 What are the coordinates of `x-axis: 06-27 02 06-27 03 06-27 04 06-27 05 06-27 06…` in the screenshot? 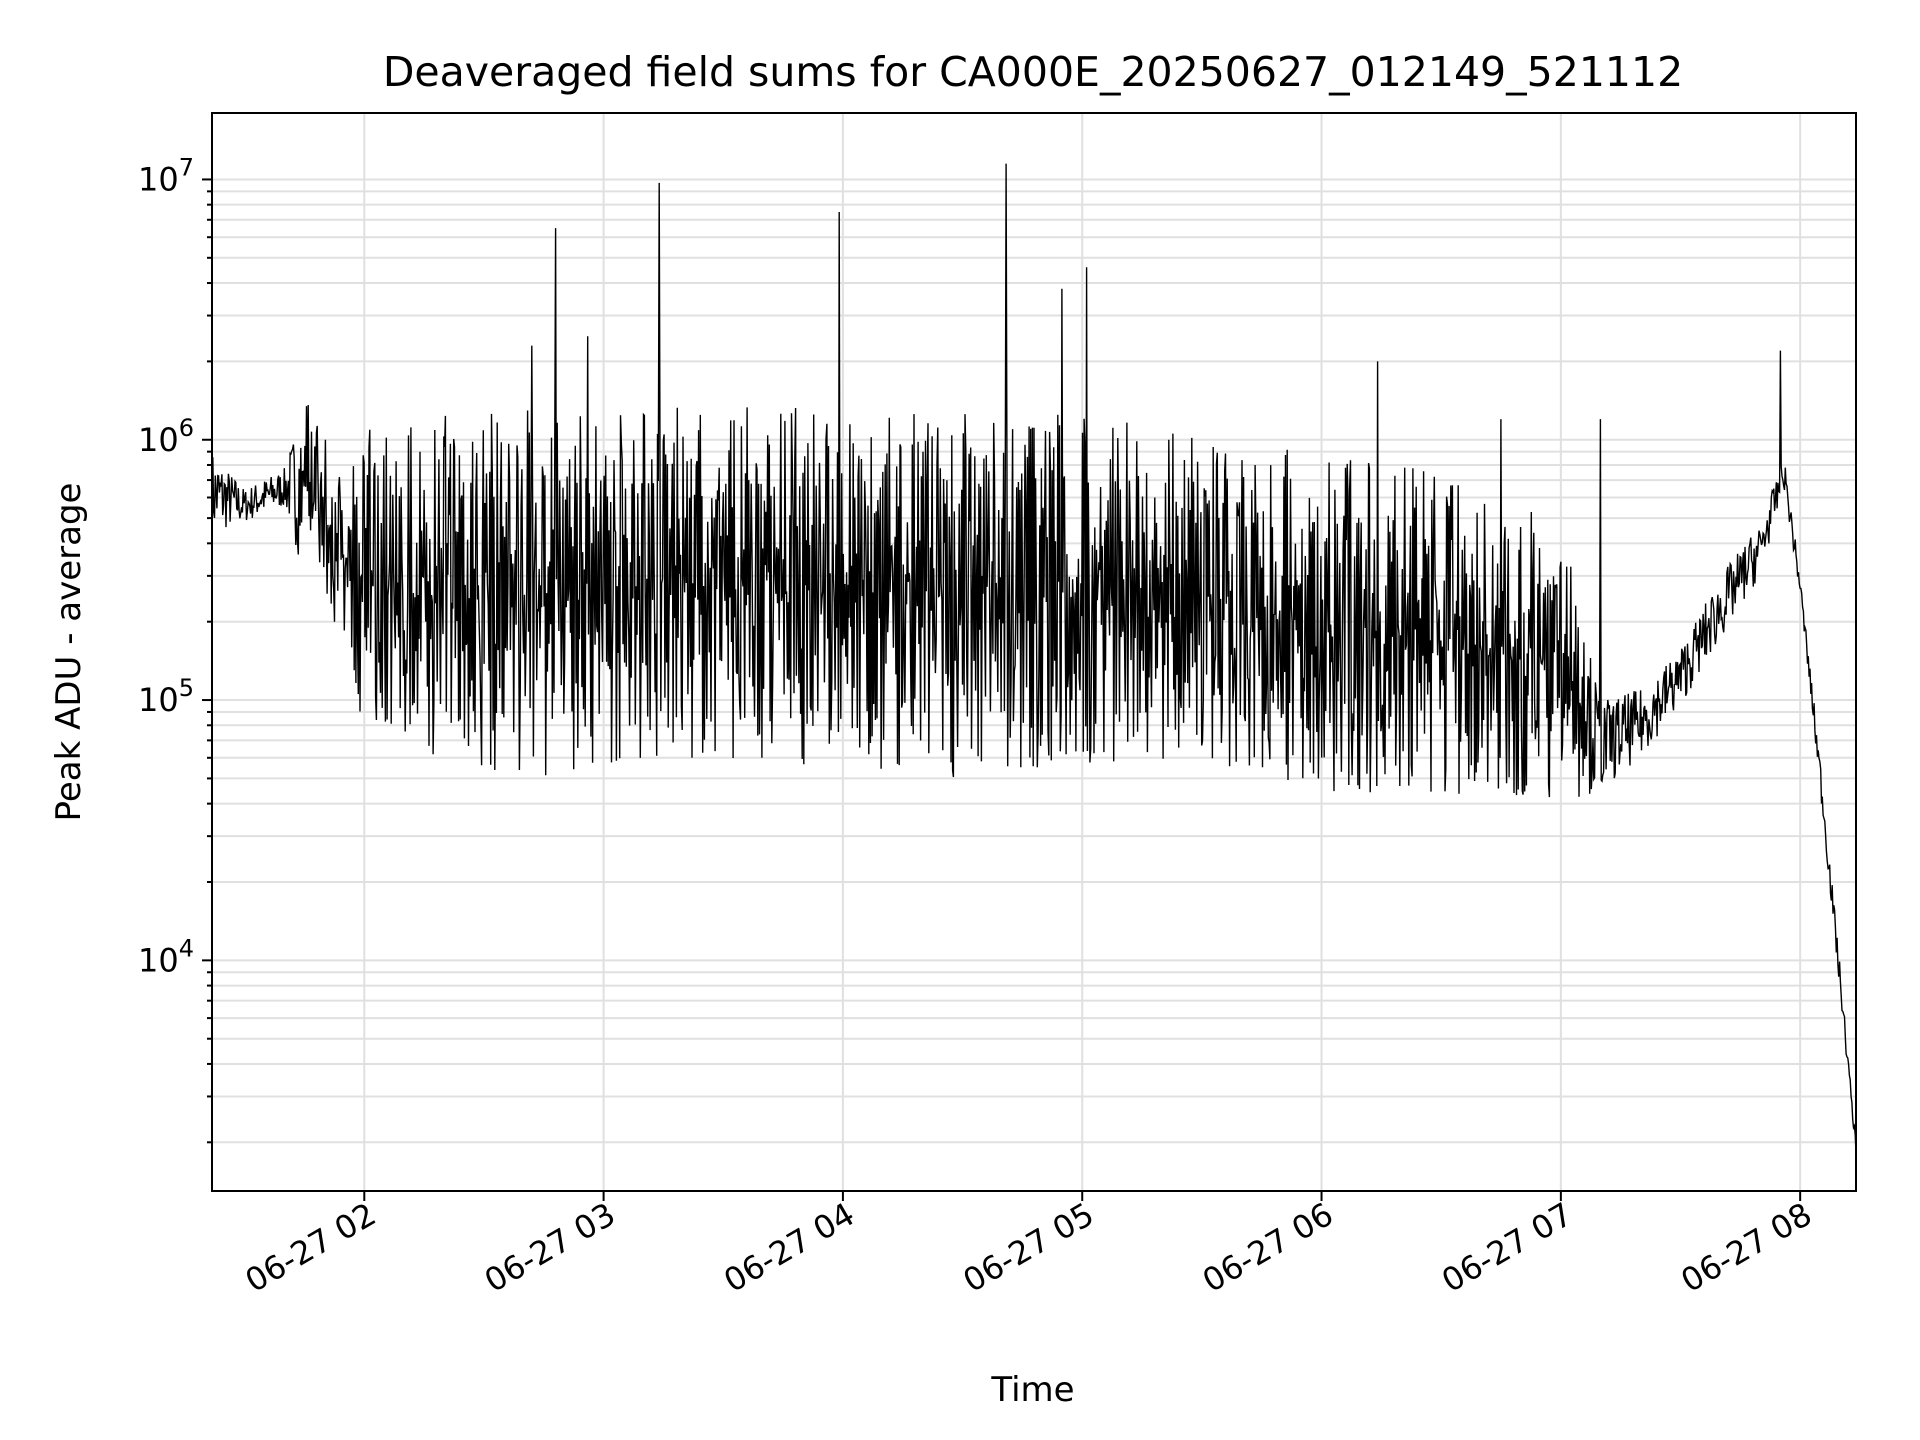 It's located at (1028, 1245).